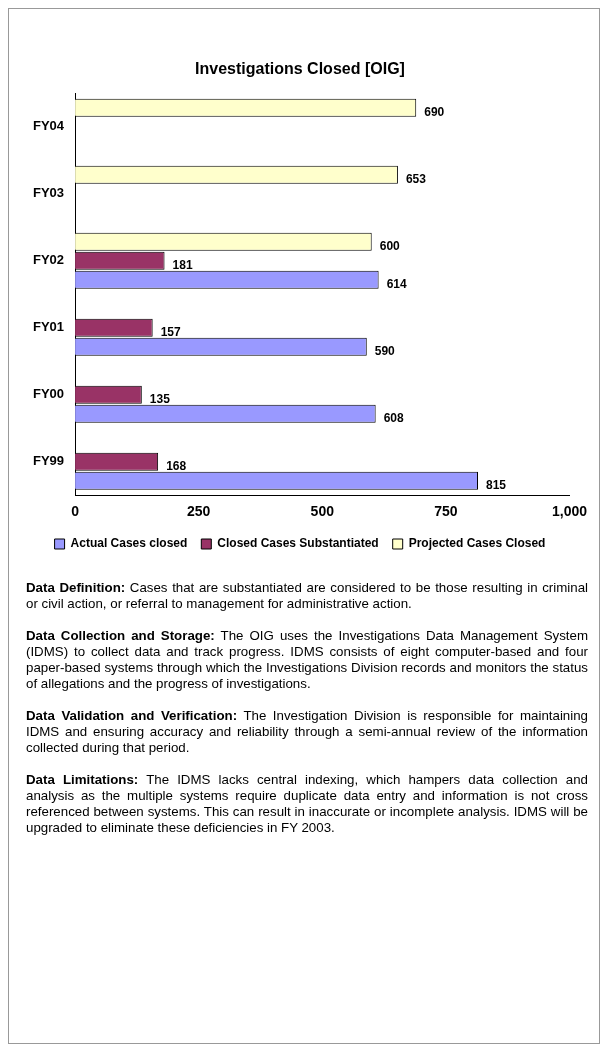  What do you see at coordinates (182, 265) in the screenshot?
I see `data-label: 181` at bounding box center [182, 265].